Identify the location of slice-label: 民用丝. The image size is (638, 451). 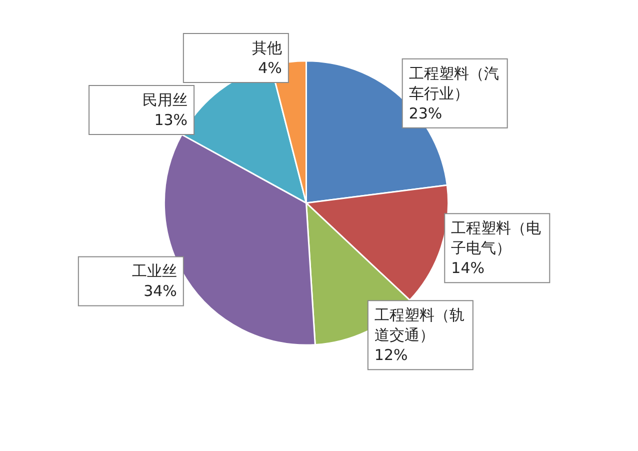
(165, 100).